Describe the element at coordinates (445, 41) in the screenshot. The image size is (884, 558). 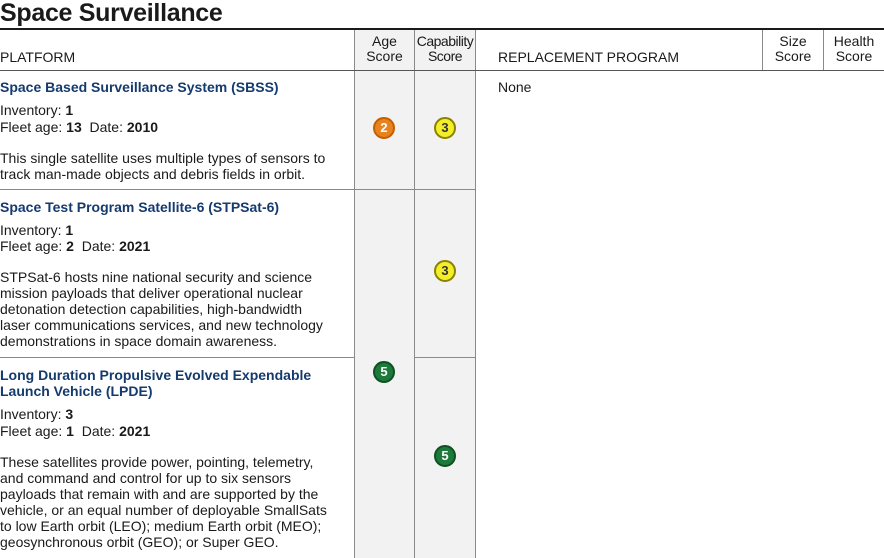
I see `header-capability-line1: Capability` at that location.